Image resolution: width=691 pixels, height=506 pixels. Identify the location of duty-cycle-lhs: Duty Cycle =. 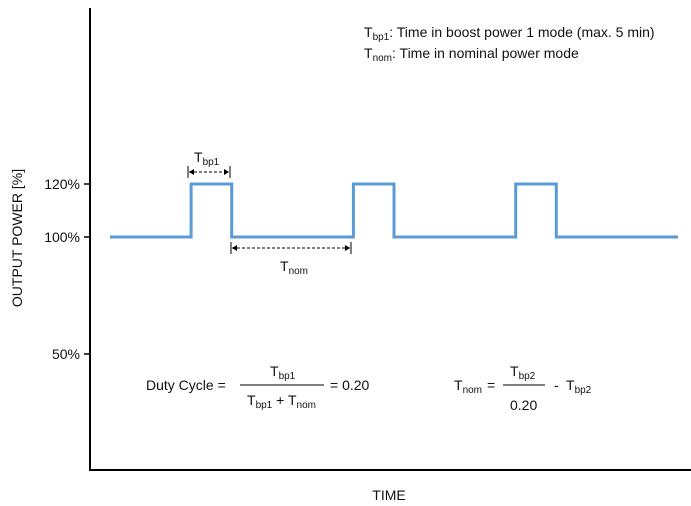
(186, 385).